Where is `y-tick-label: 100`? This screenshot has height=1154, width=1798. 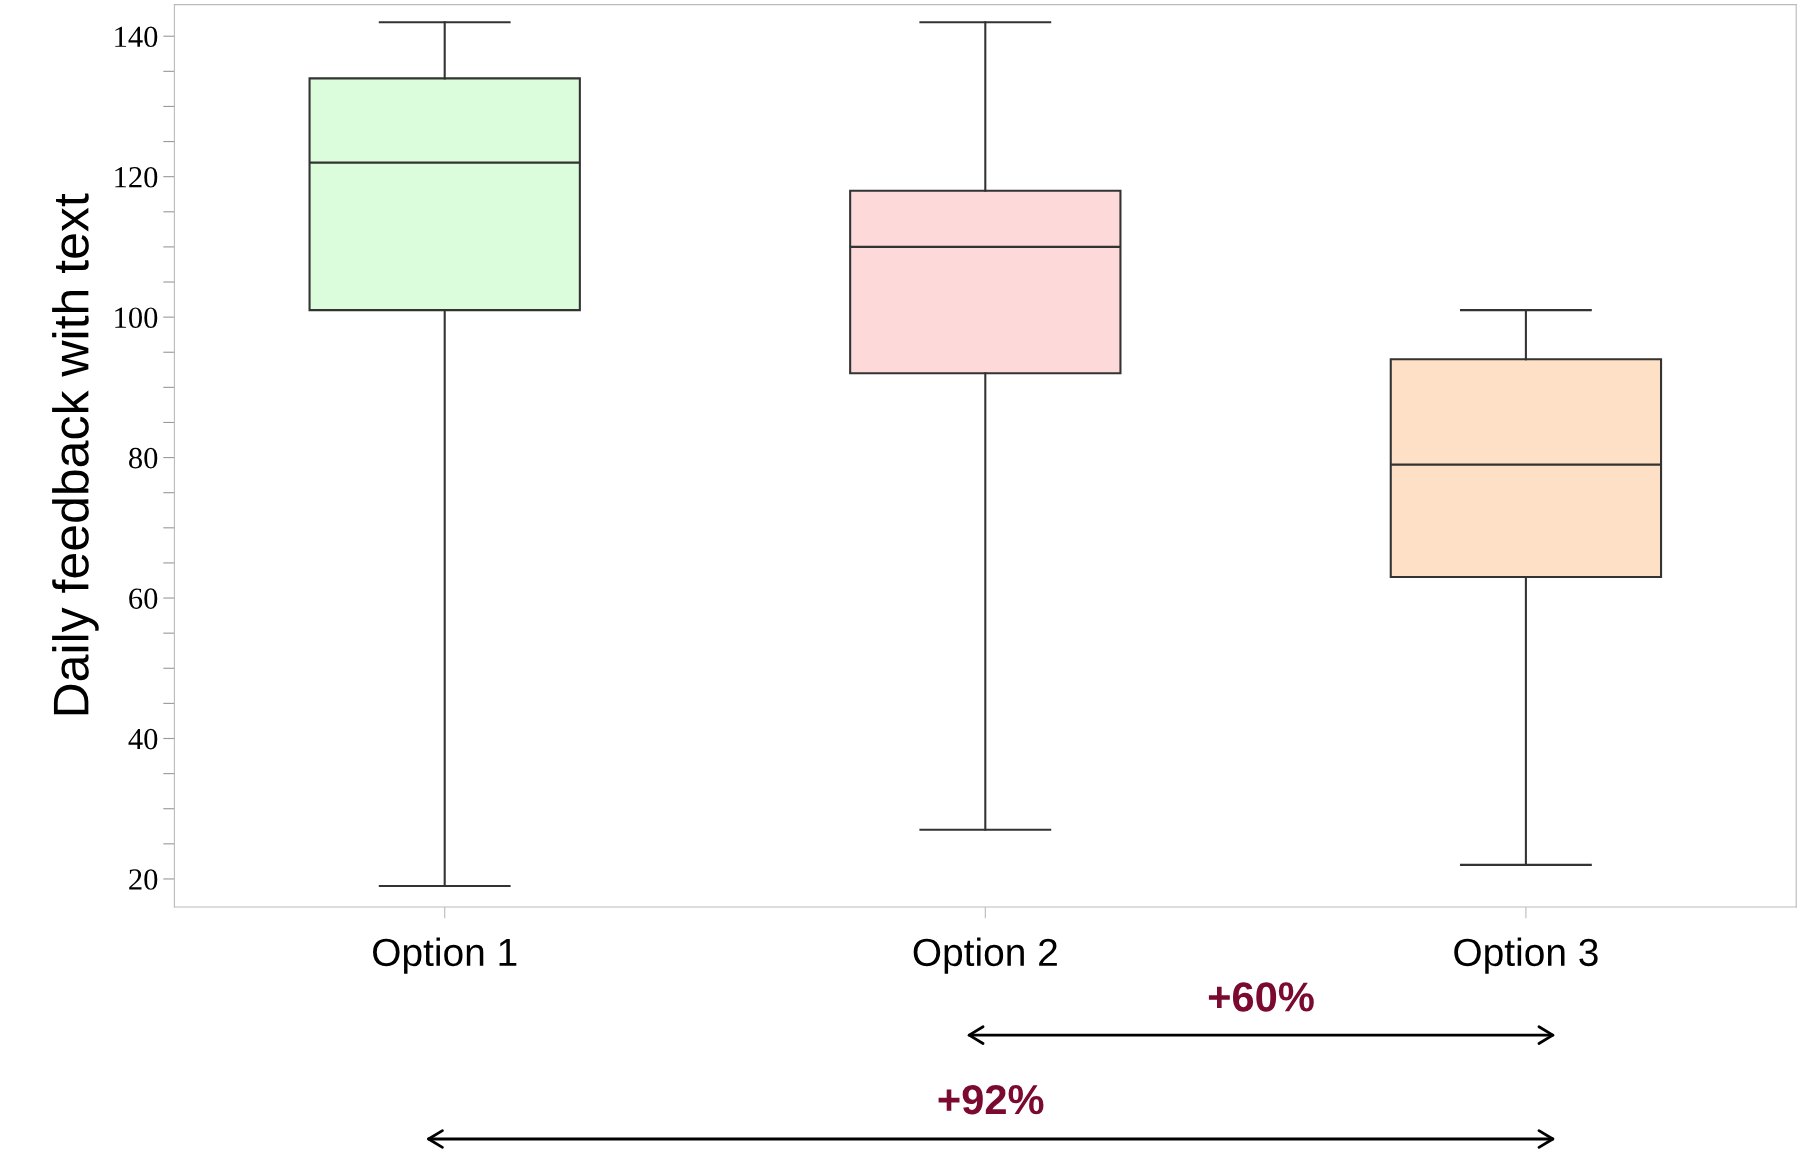 y-tick-label: 100 is located at coordinates (136, 318).